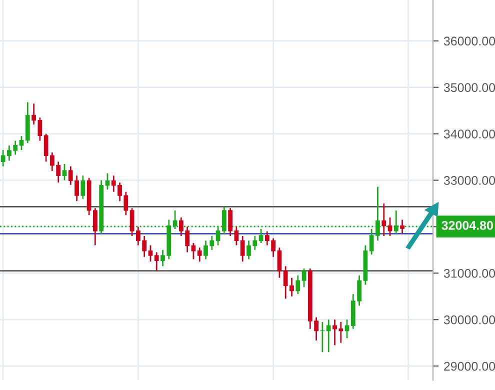 Image resolution: width=495 pixels, height=390 pixels. What do you see at coordinates (469, 366) in the screenshot?
I see `y-tick-label: 29000.00` at bounding box center [469, 366].